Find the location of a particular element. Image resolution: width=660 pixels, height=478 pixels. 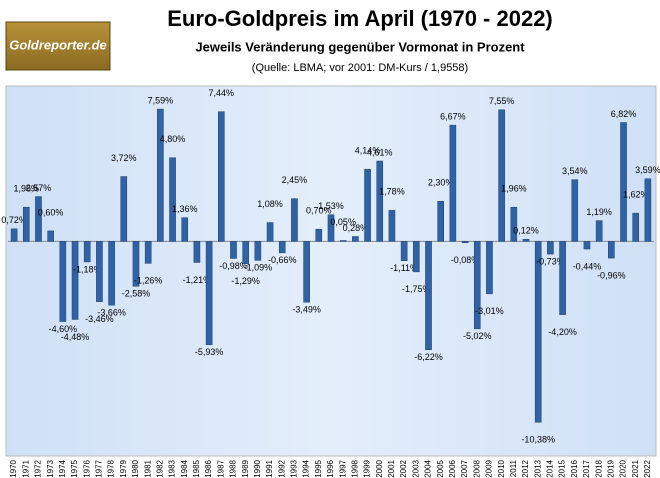

x-tick-label: 1976 is located at coordinates (86, 468).